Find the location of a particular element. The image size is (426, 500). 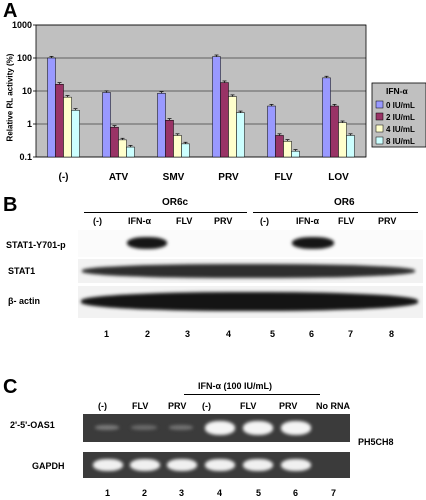

lane-label-c5: FLV is located at coordinates (248, 406).